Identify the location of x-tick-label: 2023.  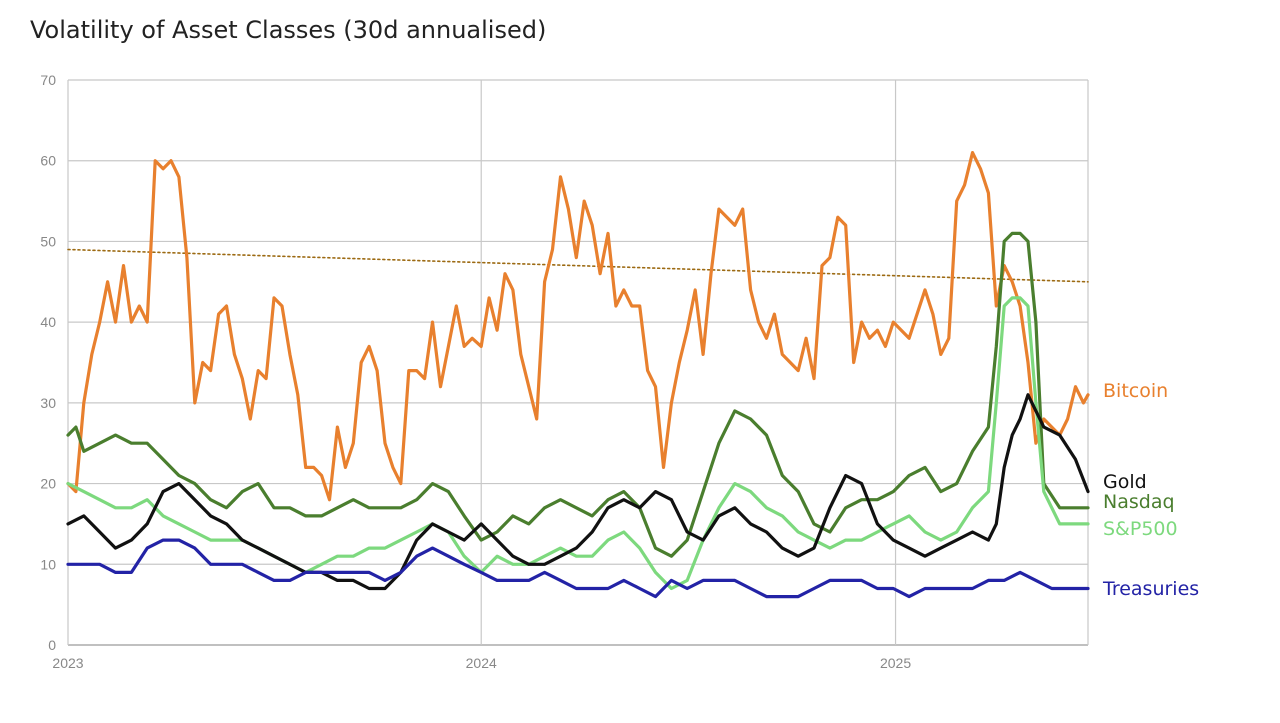
(67, 663).